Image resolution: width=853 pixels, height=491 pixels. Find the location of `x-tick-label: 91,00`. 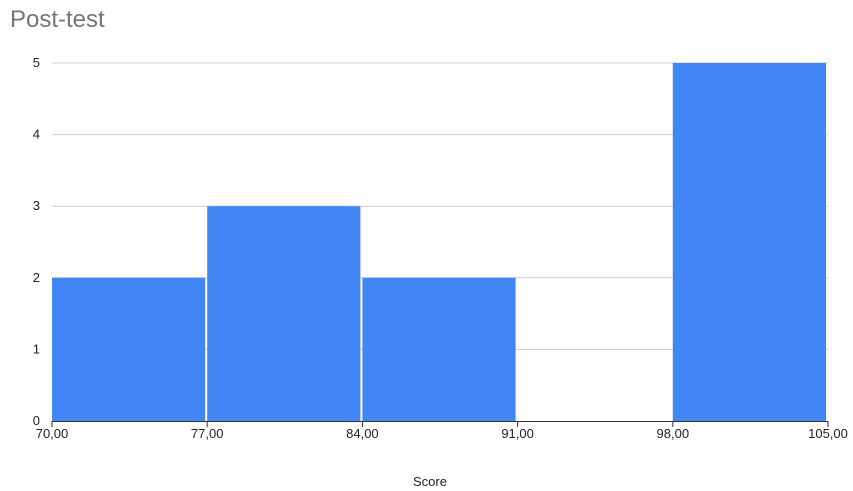

x-tick-label: 91,00 is located at coordinates (517, 433).